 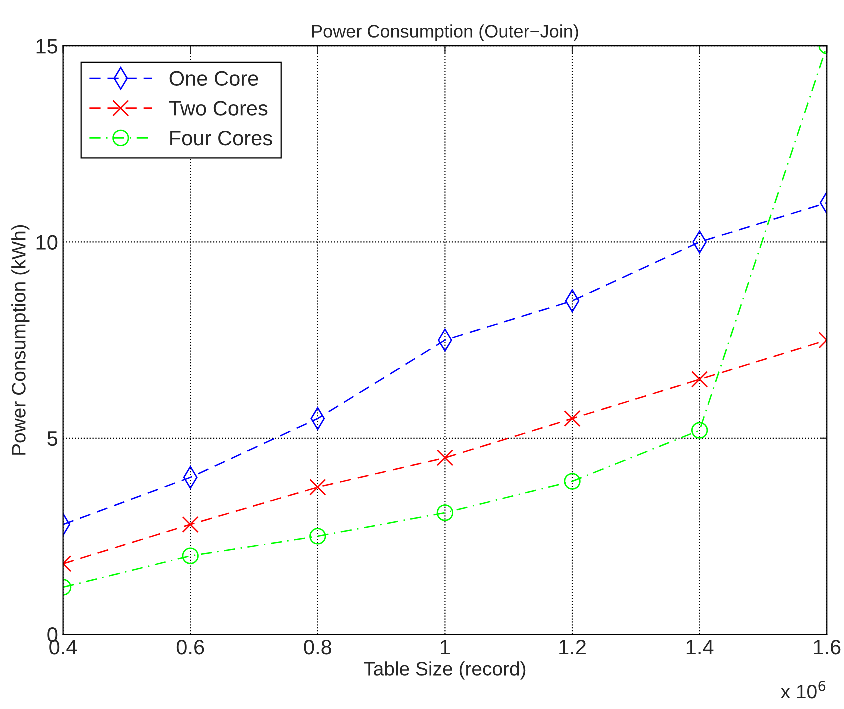 I want to click on x-tick-label: 1.6, so click(x=827, y=647).